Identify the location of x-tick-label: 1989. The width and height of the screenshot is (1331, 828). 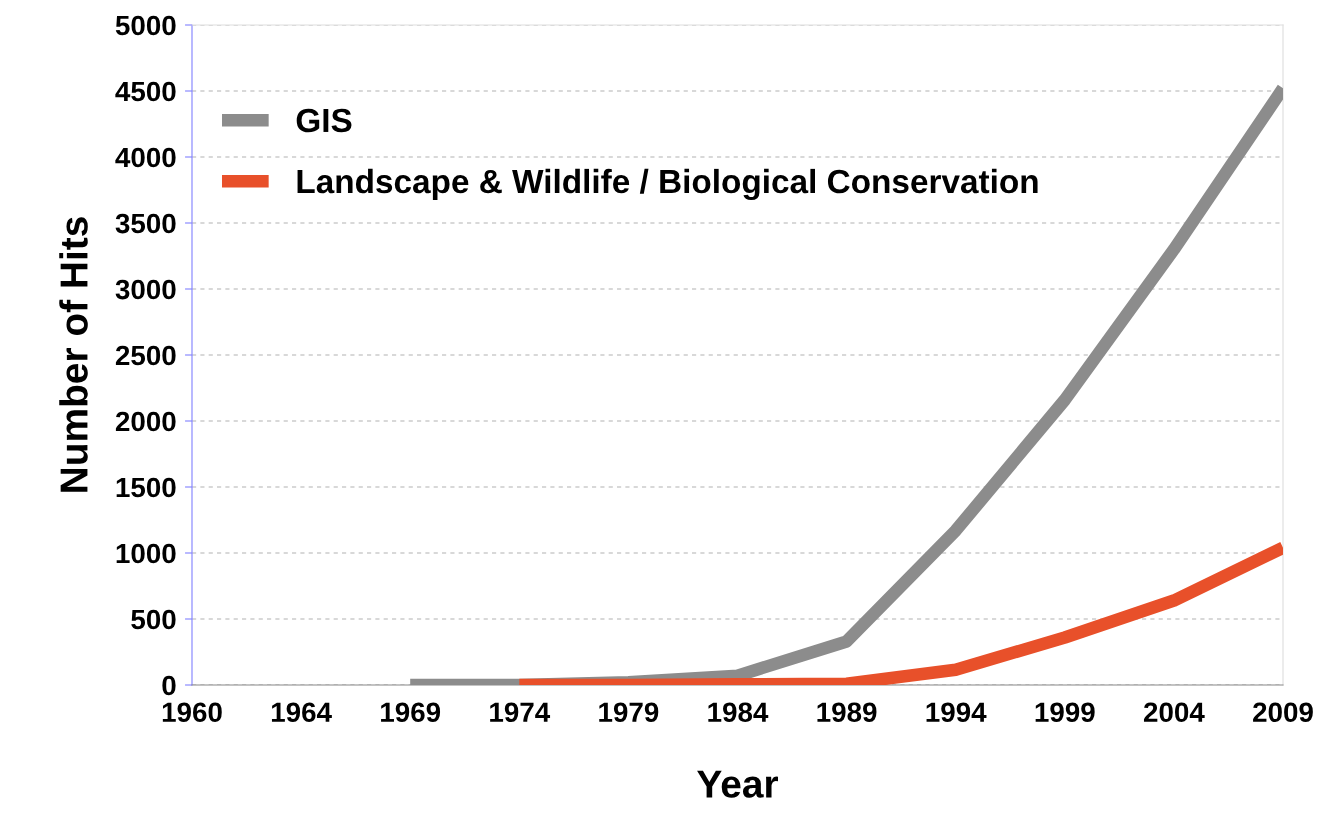
(847, 712).